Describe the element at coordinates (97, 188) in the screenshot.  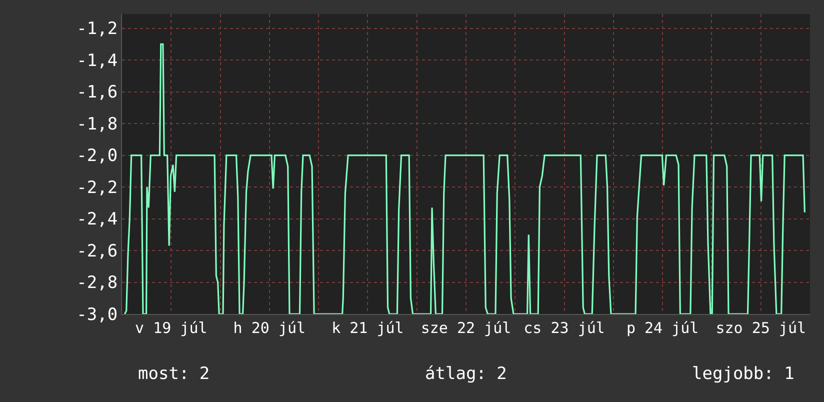
I see `y-tick-label: -2,2` at that location.